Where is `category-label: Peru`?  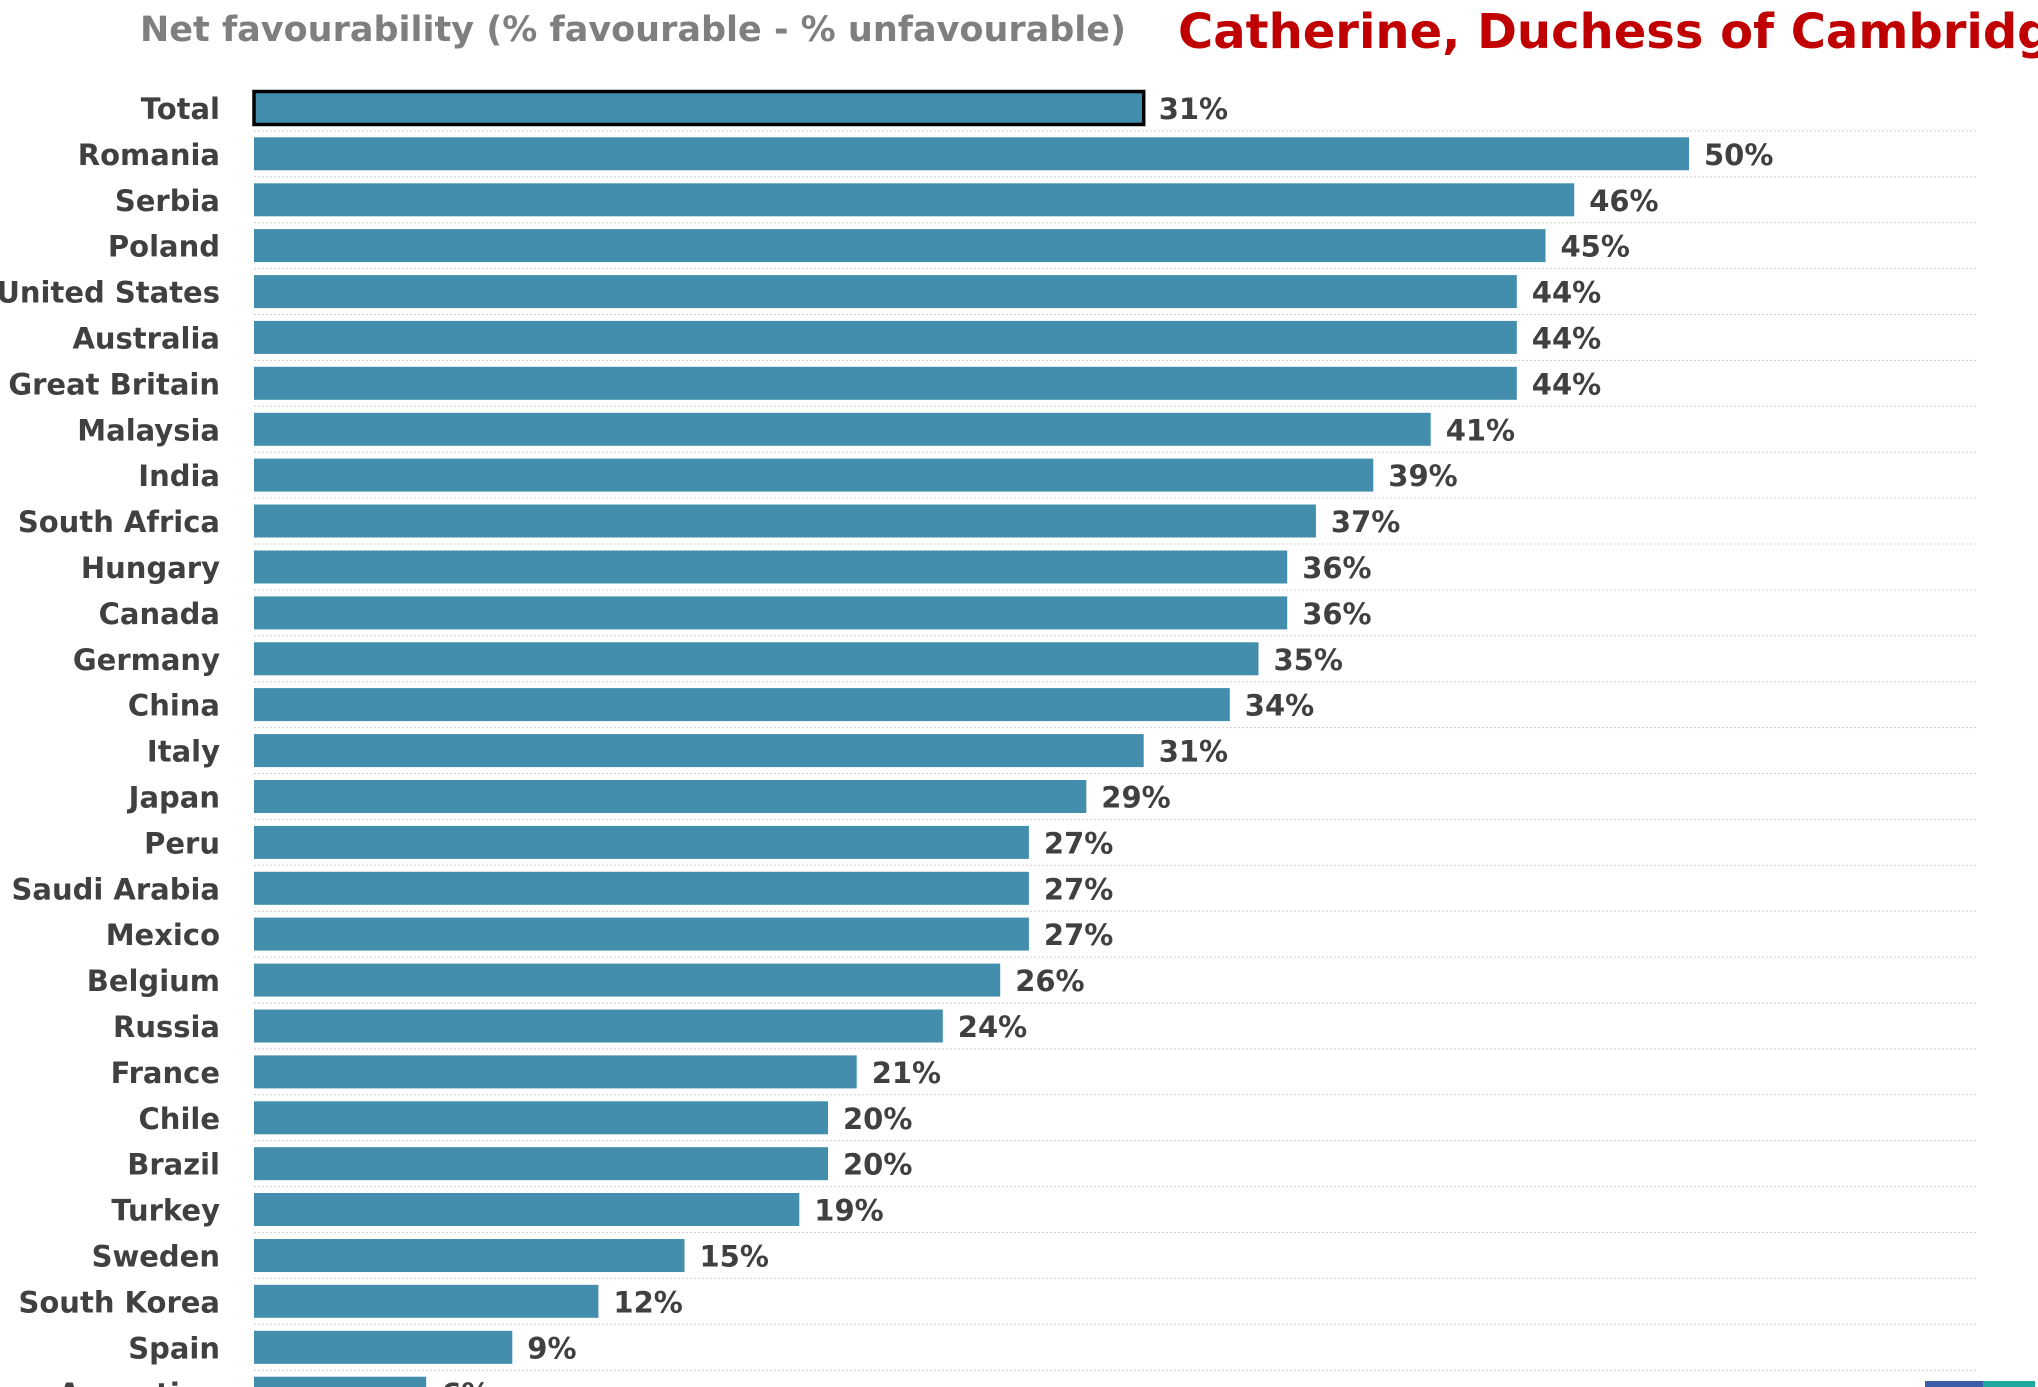 category-label: Peru is located at coordinates (182, 843).